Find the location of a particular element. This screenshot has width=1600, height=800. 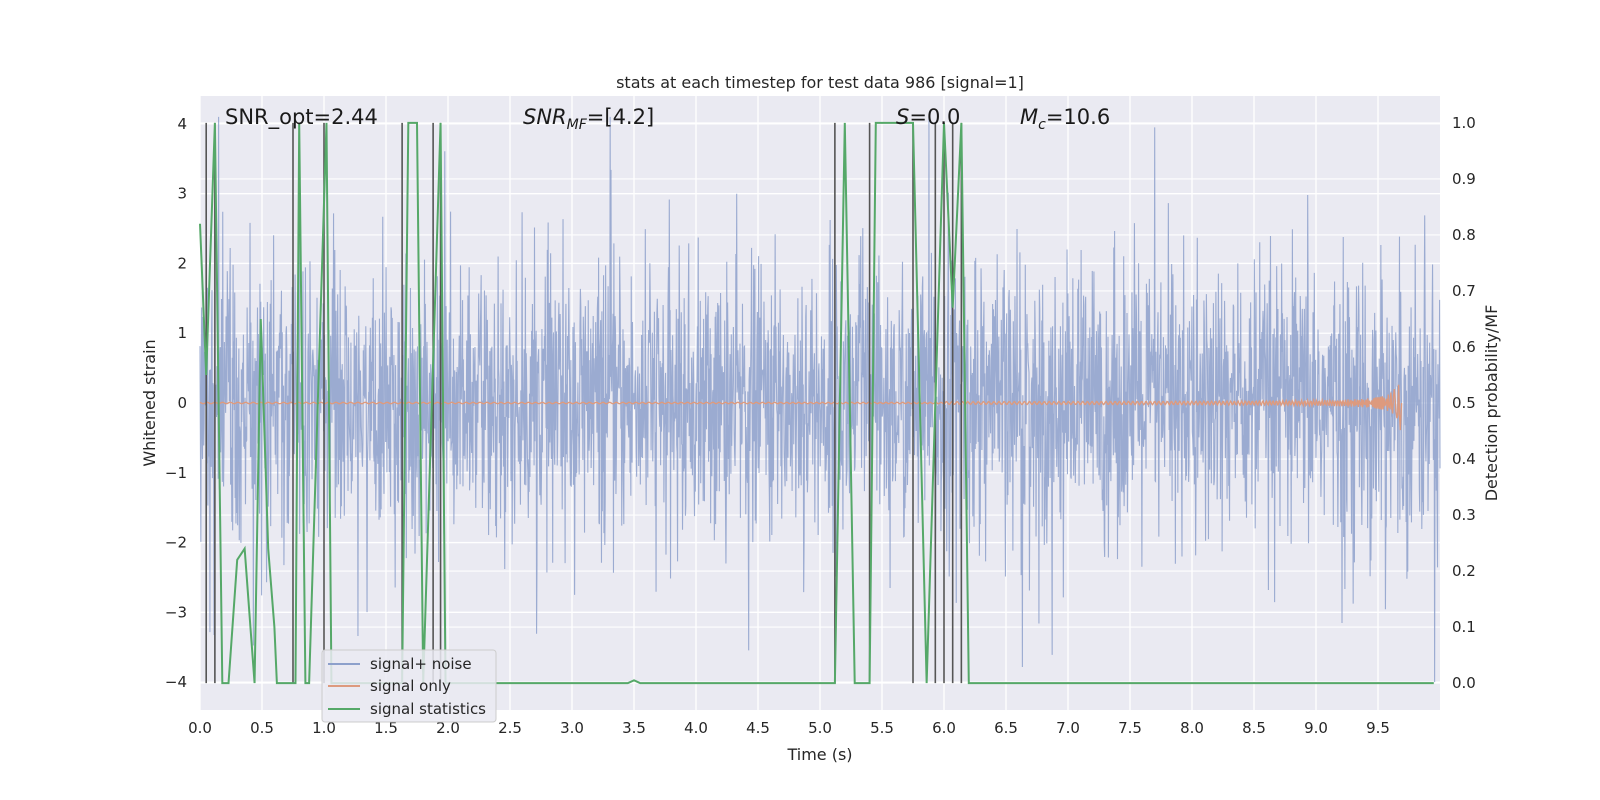

y2-tick-label-3: 0.3 is located at coordinates (1464, 515).